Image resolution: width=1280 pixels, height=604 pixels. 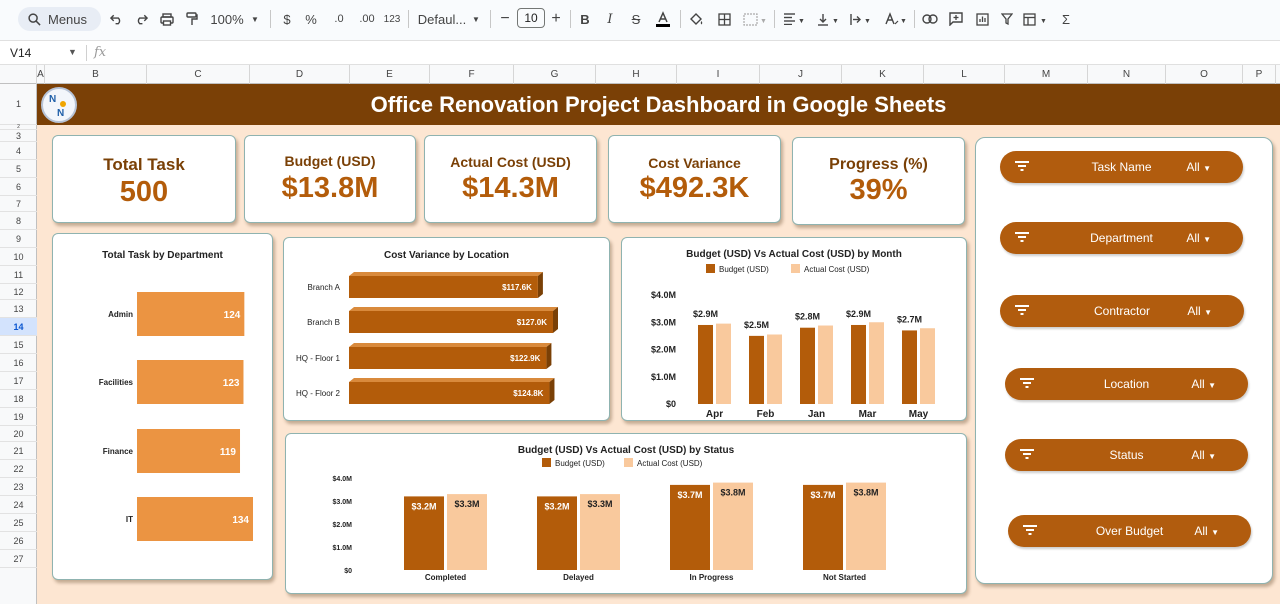 What do you see at coordinates (1129, 531) in the screenshot?
I see `filter-over-budget: Over Budget All ▼` at bounding box center [1129, 531].